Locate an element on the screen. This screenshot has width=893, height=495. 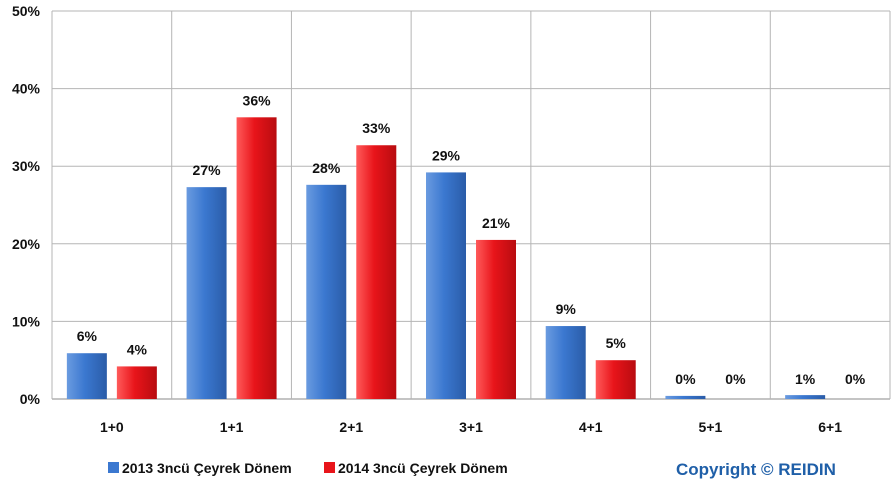
x-tick-label: 6+1 is located at coordinates (830, 427).